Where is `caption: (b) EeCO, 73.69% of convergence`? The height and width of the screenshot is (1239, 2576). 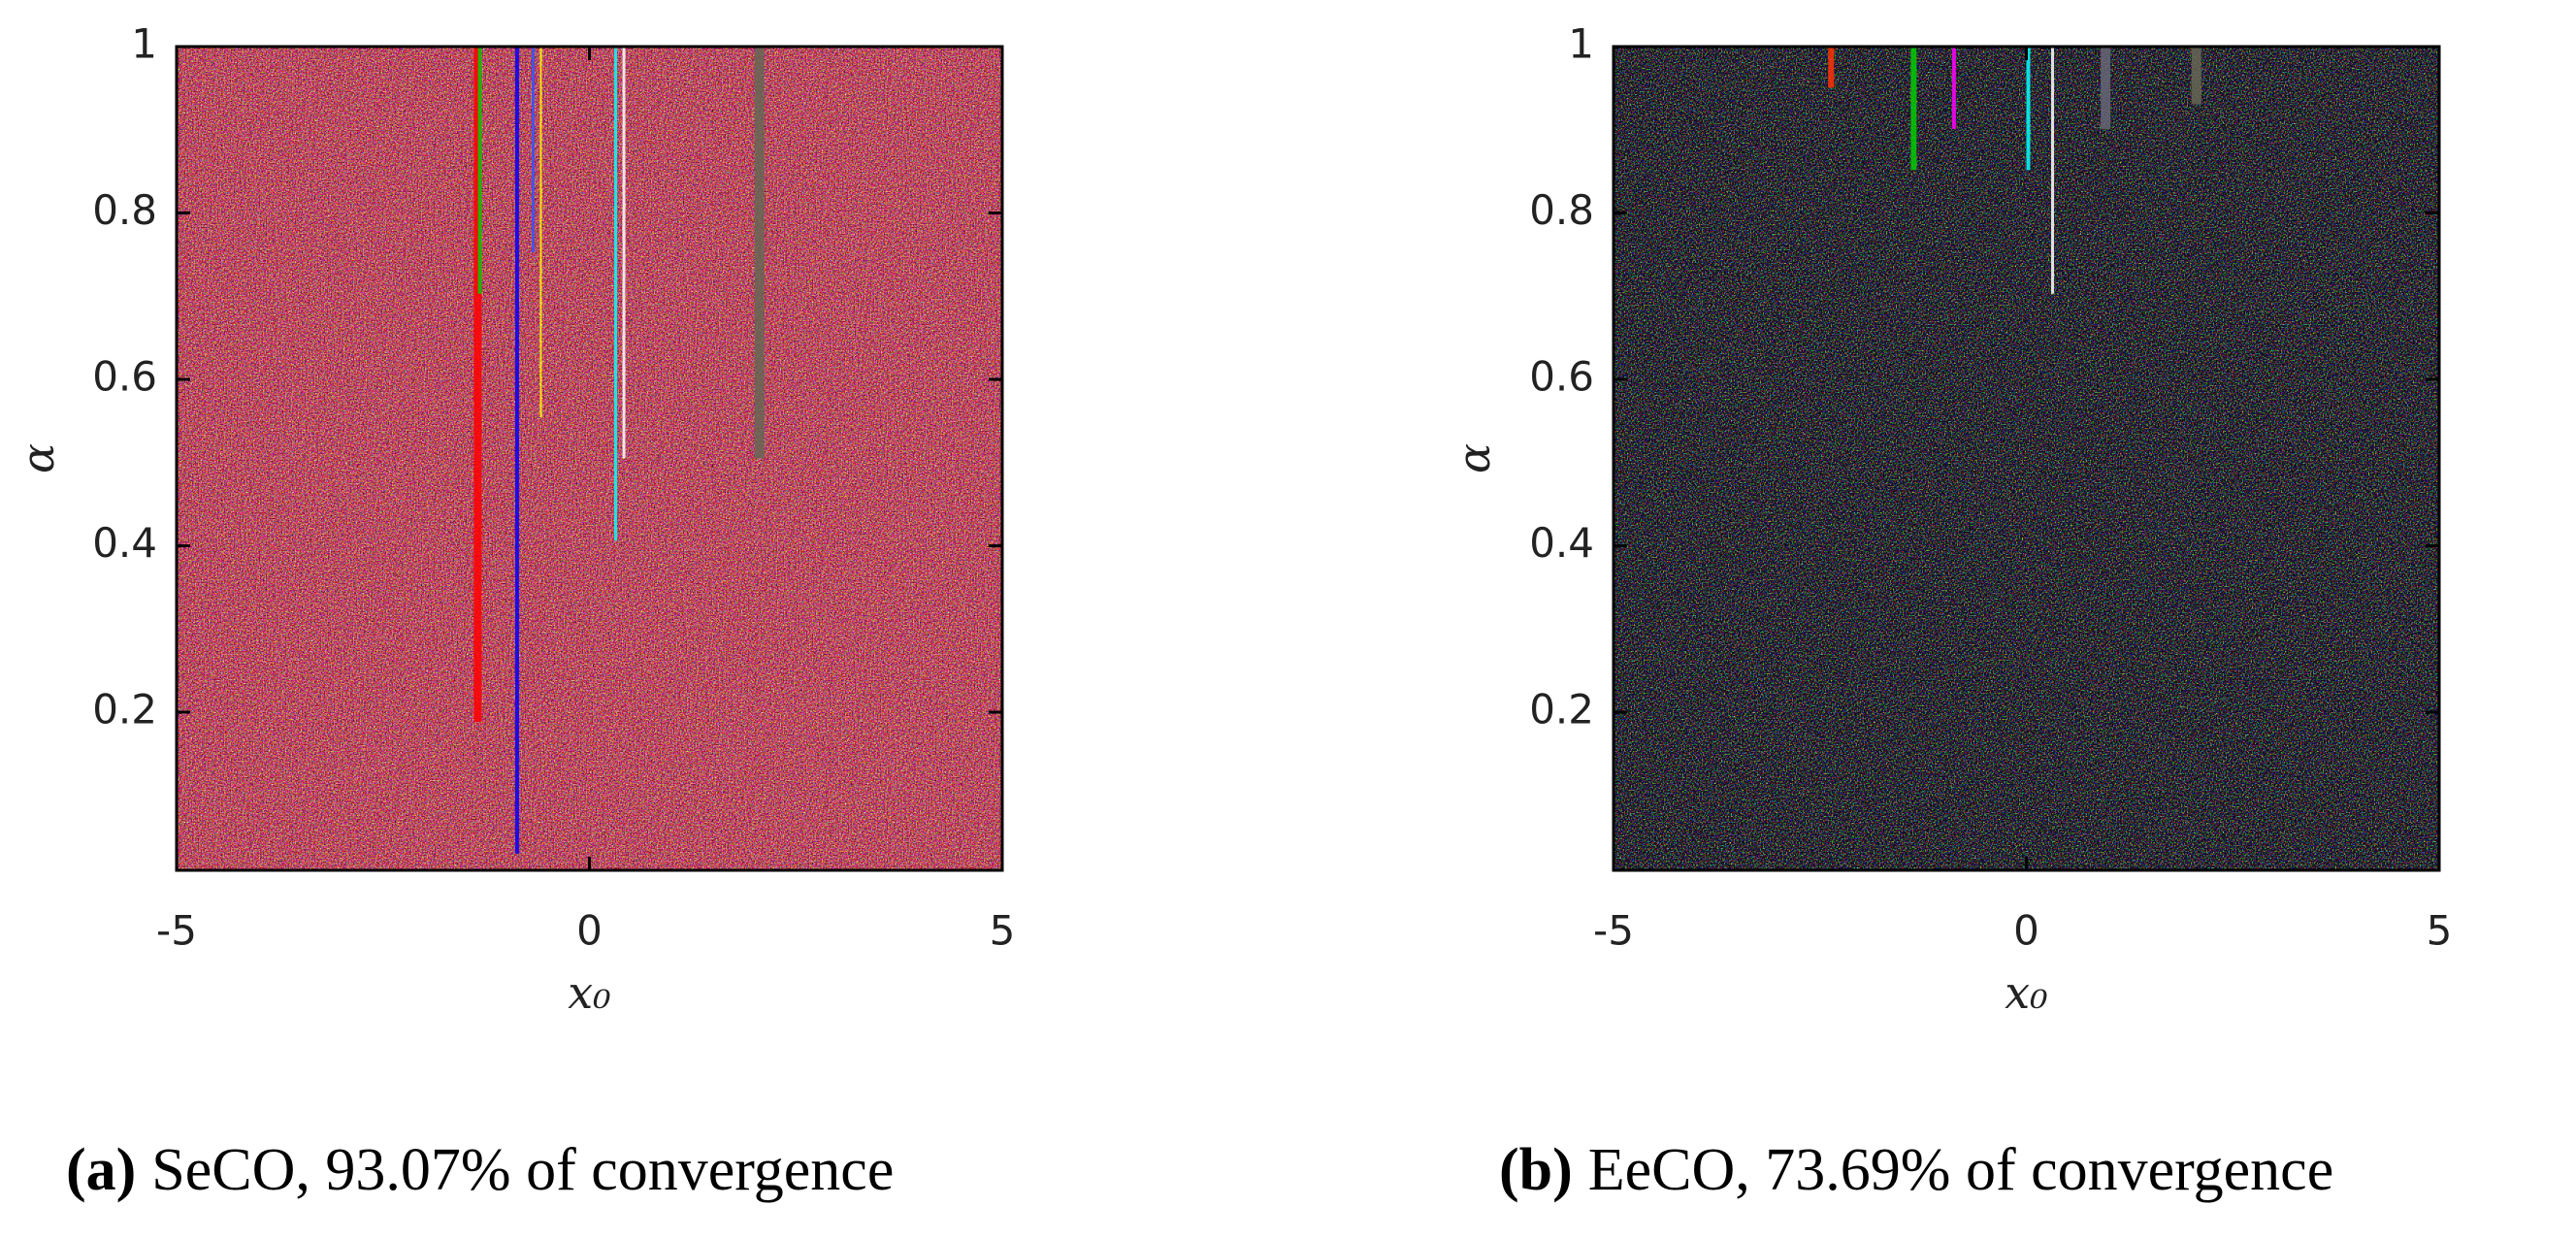 caption: (b) EeCO, 73.69% of convergence is located at coordinates (1916, 1170).